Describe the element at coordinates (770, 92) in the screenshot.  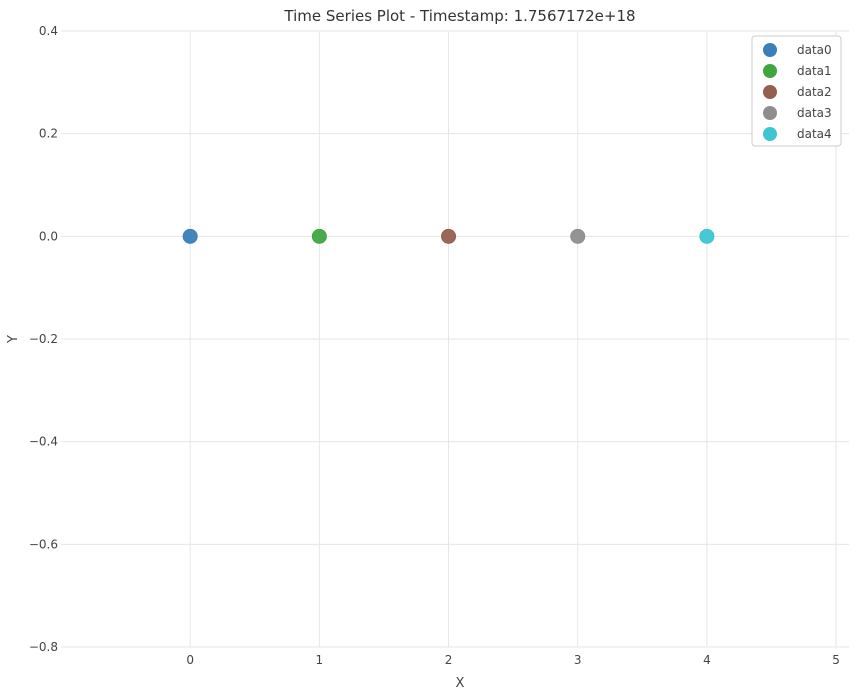
I see `legend-marker-data2` at that location.